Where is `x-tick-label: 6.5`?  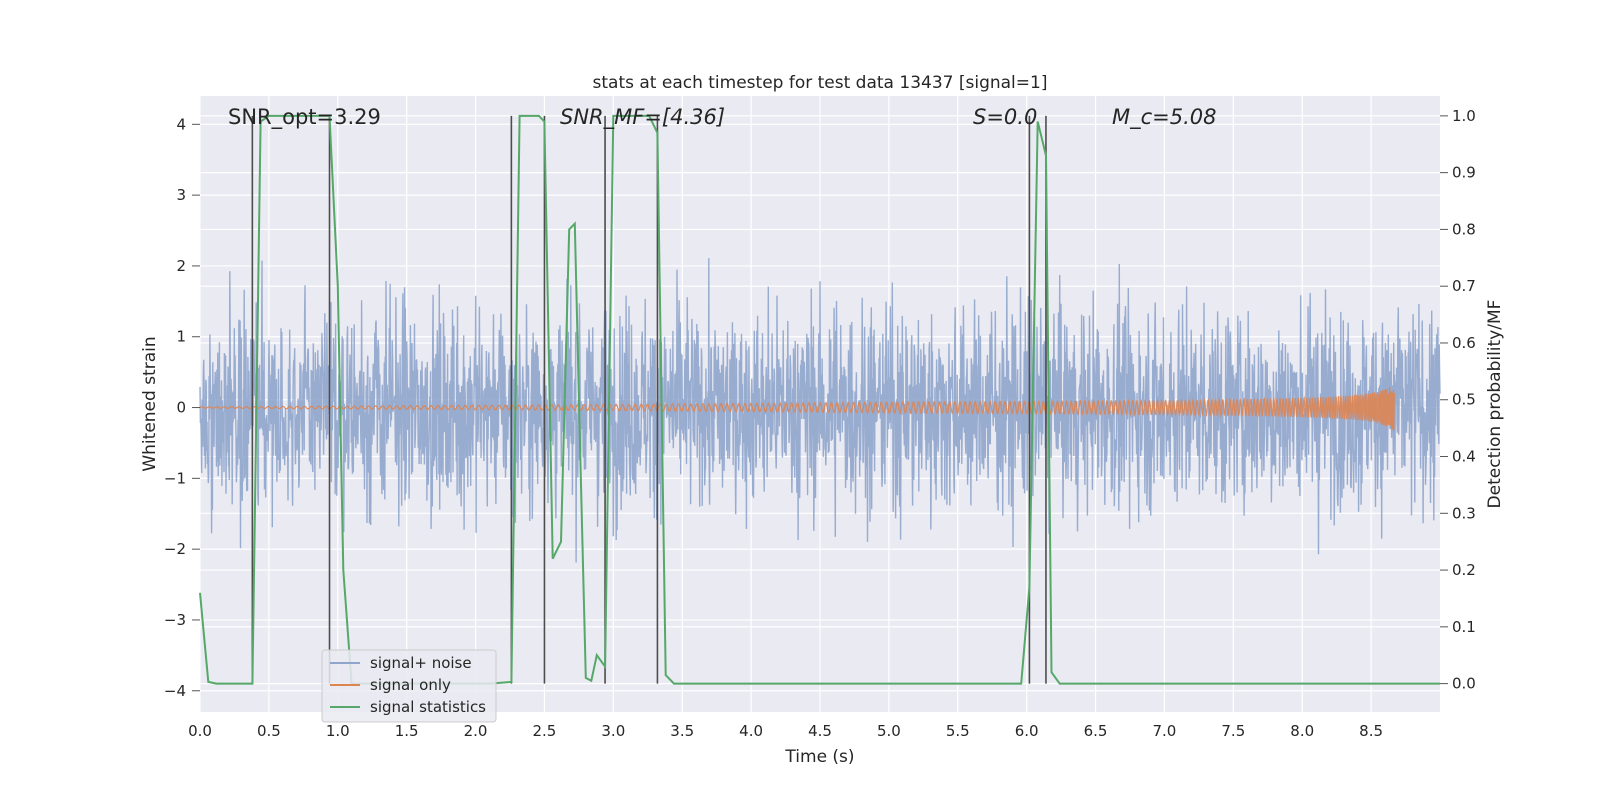 x-tick-label: 6.5 is located at coordinates (1096, 731).